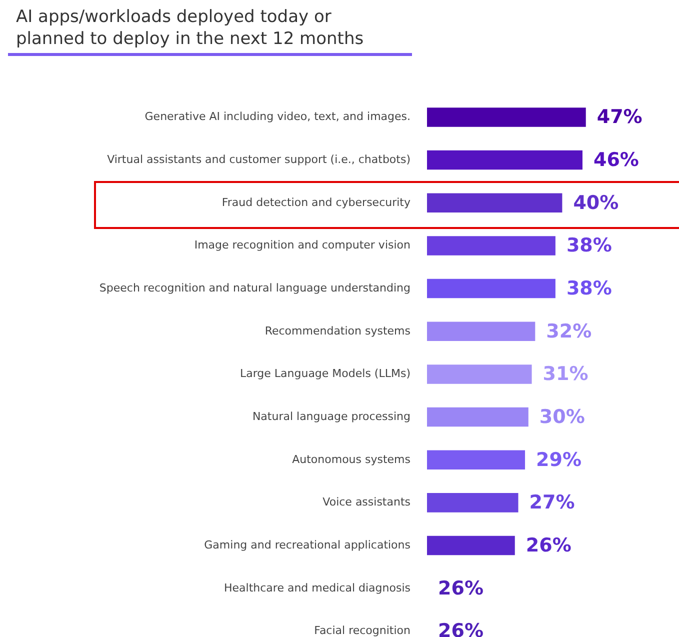 The height and width of the screenshot is (637, 679). I want to click on y-tick-label: Virtual assistants and customer support (i.e., chatbots), so click(258, 159).